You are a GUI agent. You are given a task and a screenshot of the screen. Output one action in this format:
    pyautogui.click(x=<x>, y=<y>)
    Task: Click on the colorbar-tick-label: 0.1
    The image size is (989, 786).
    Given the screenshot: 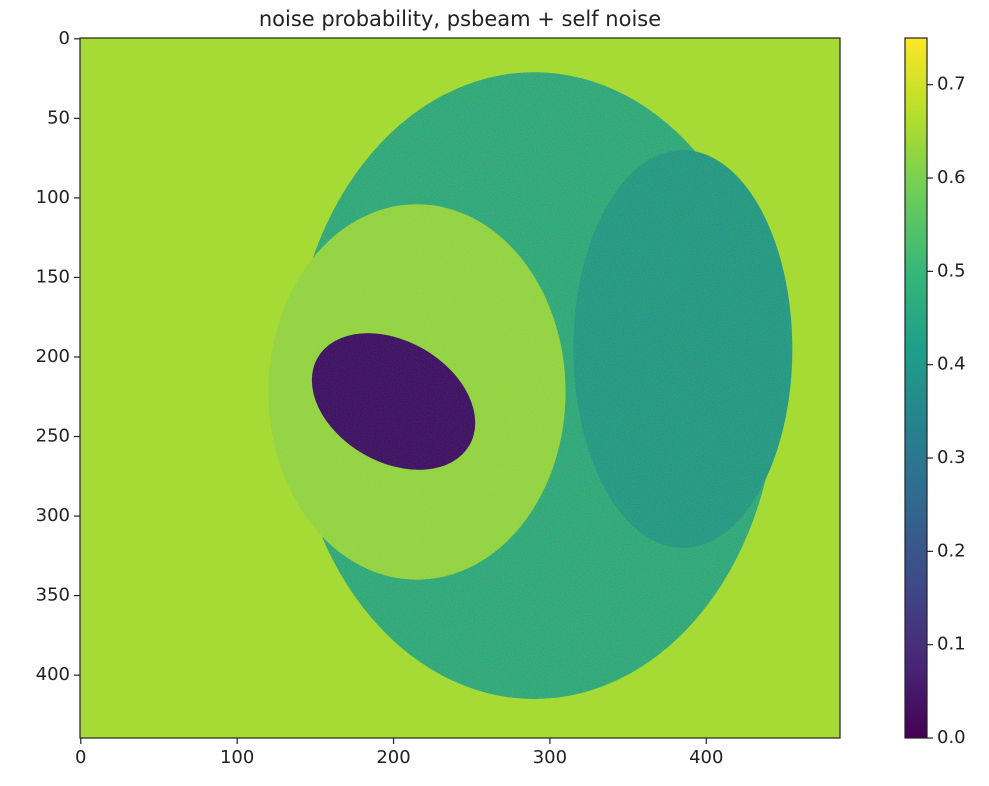 What is the action you would take?
    pyautogui.click(x=951, y=644)
    